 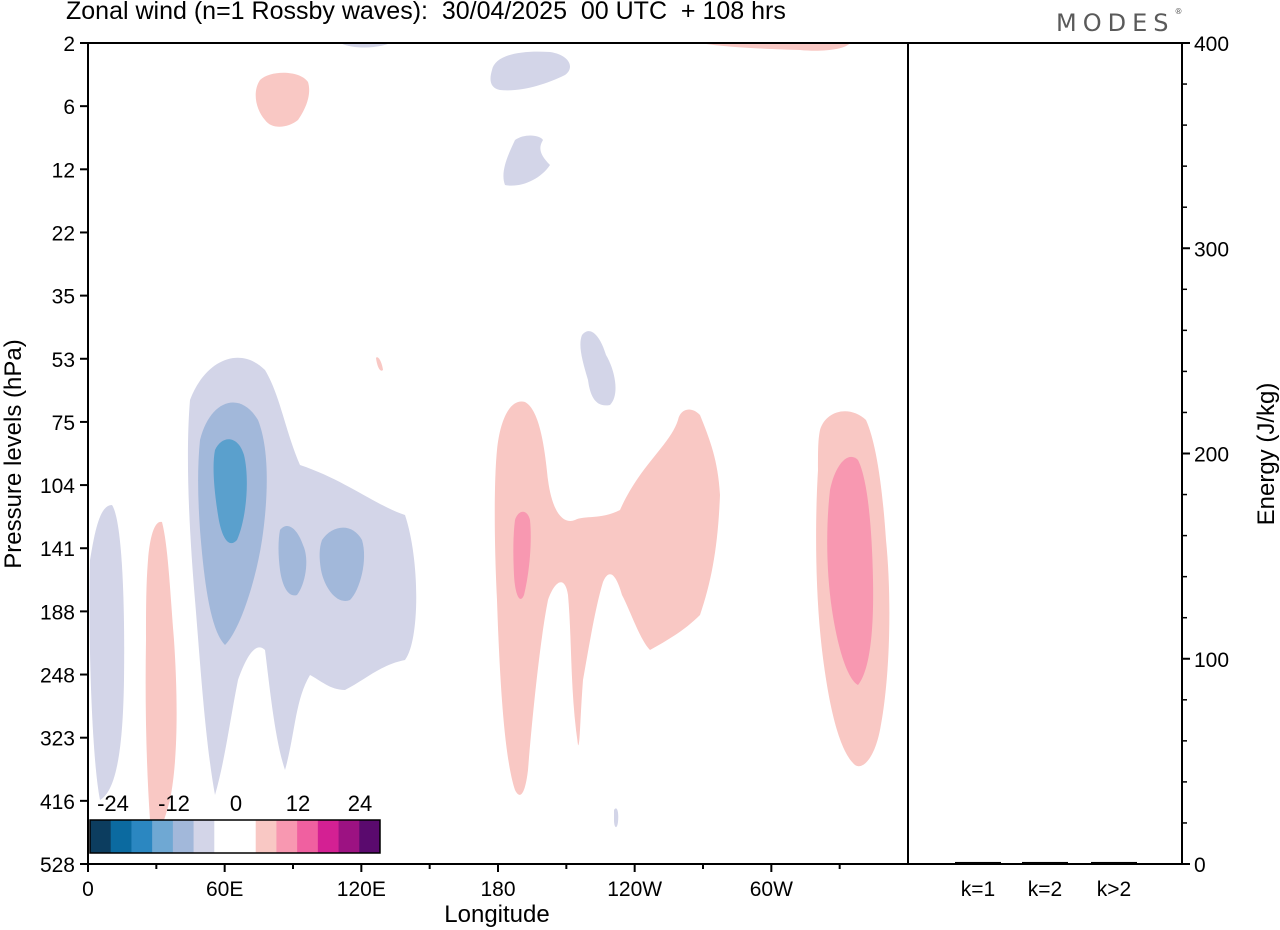 I want to click on energy-tick-label: 0, so click(x=1200, y=865).